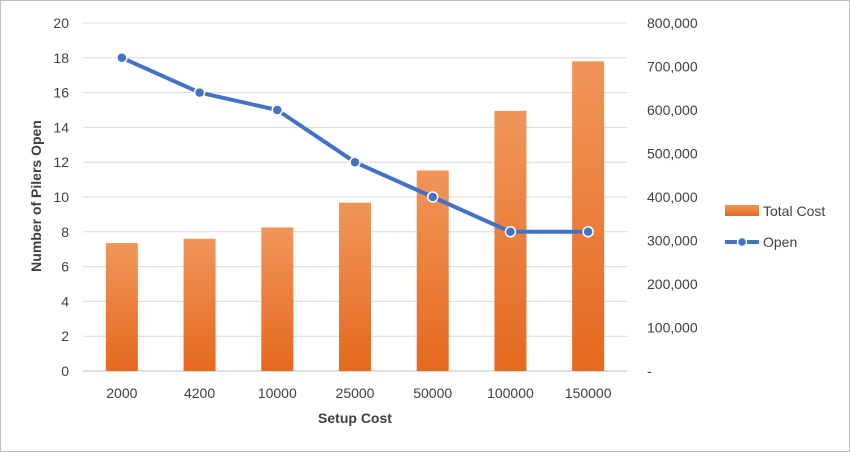 The image size is (850, 452). What do you see at coordinates (672, 110) in the screenshot?
I see `right-axis-tick-label: 600,000` at bounding box center [672, 110].